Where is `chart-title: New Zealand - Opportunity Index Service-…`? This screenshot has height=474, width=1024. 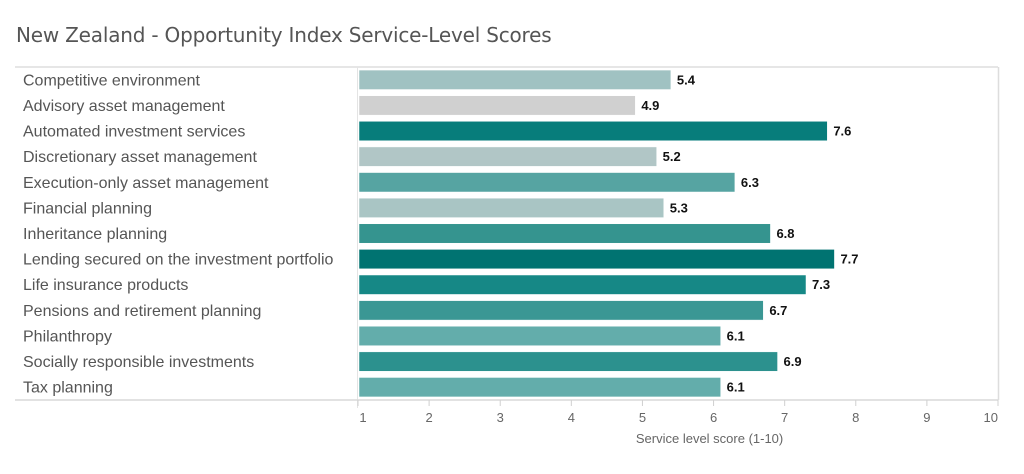 chart-title: New Zealand - Opportunity Index Service-… is located at coordinates (284, 35).